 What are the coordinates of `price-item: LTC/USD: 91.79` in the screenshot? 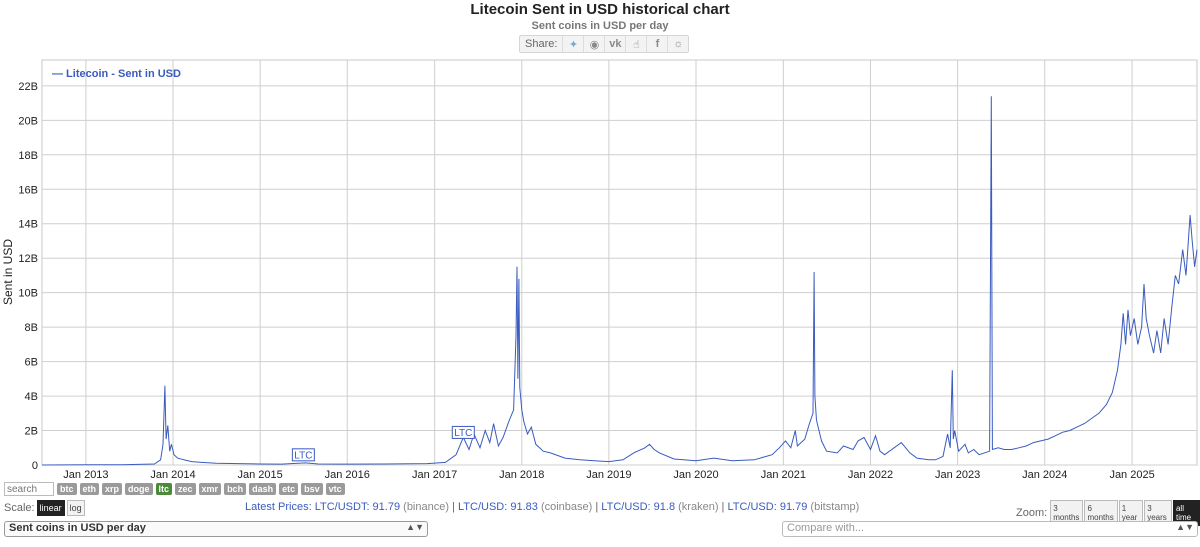 It's located at (767, 507).